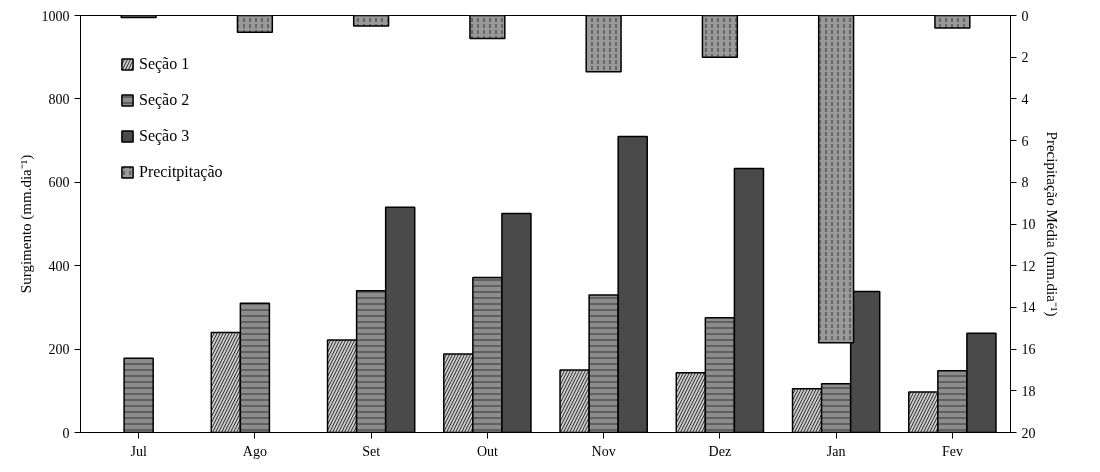 The height and width of the screenshot is (472, 1100). Describe the element at coordinates (1028, 224) in the screenshot. I see `y2-tick-label: 10` at that location.